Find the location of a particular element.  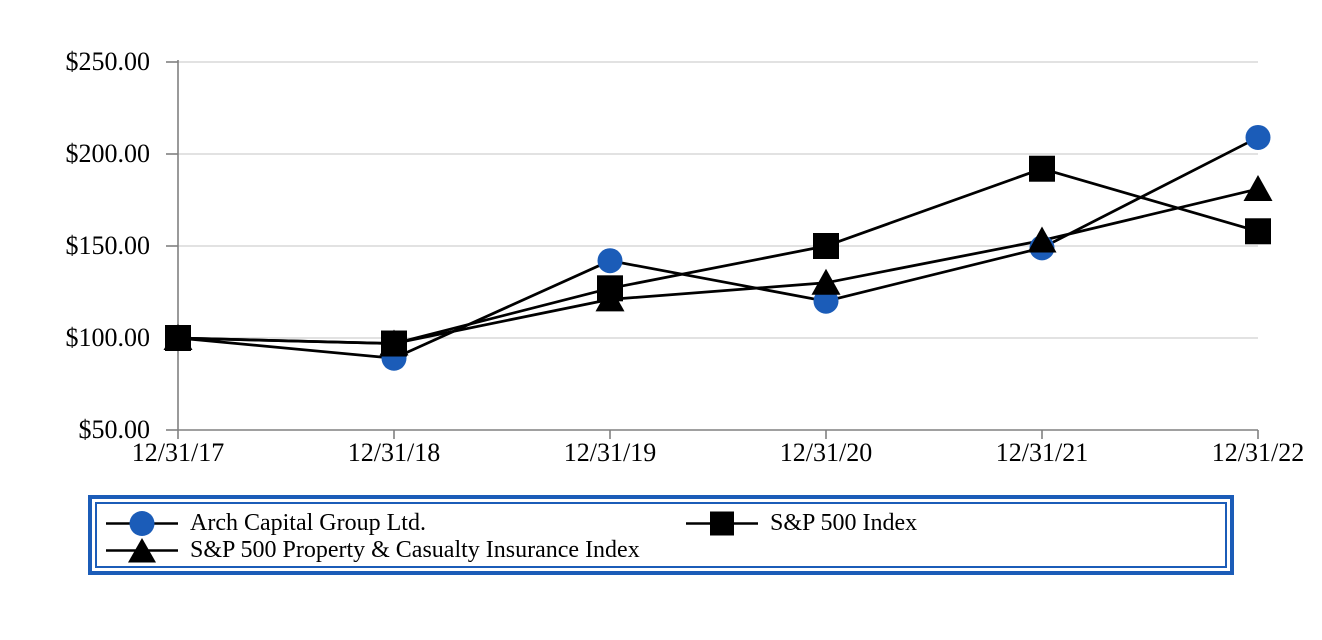

x-axis-label: 12/31/17 is located at coordinates (178, 452).